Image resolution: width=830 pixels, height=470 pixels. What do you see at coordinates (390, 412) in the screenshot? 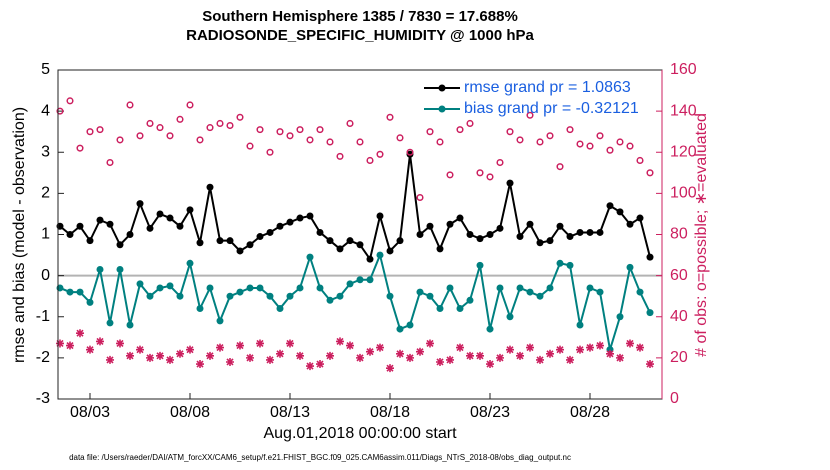
I see `x-tick-label: 08/18` at bounding box center [390, 412].